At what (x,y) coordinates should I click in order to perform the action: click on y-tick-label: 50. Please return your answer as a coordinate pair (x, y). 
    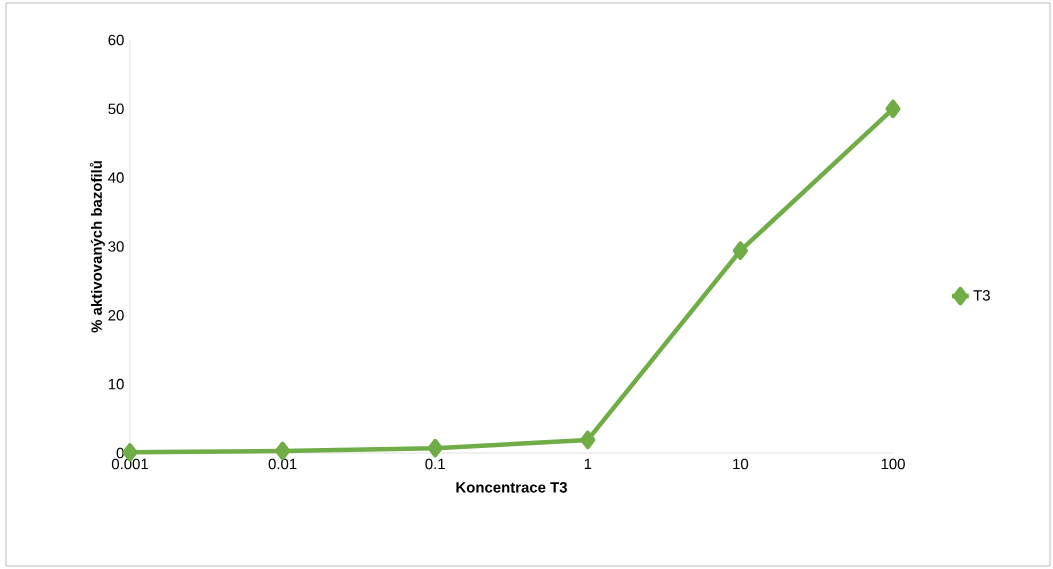
    Looking at the image, I should click on (116, 109).